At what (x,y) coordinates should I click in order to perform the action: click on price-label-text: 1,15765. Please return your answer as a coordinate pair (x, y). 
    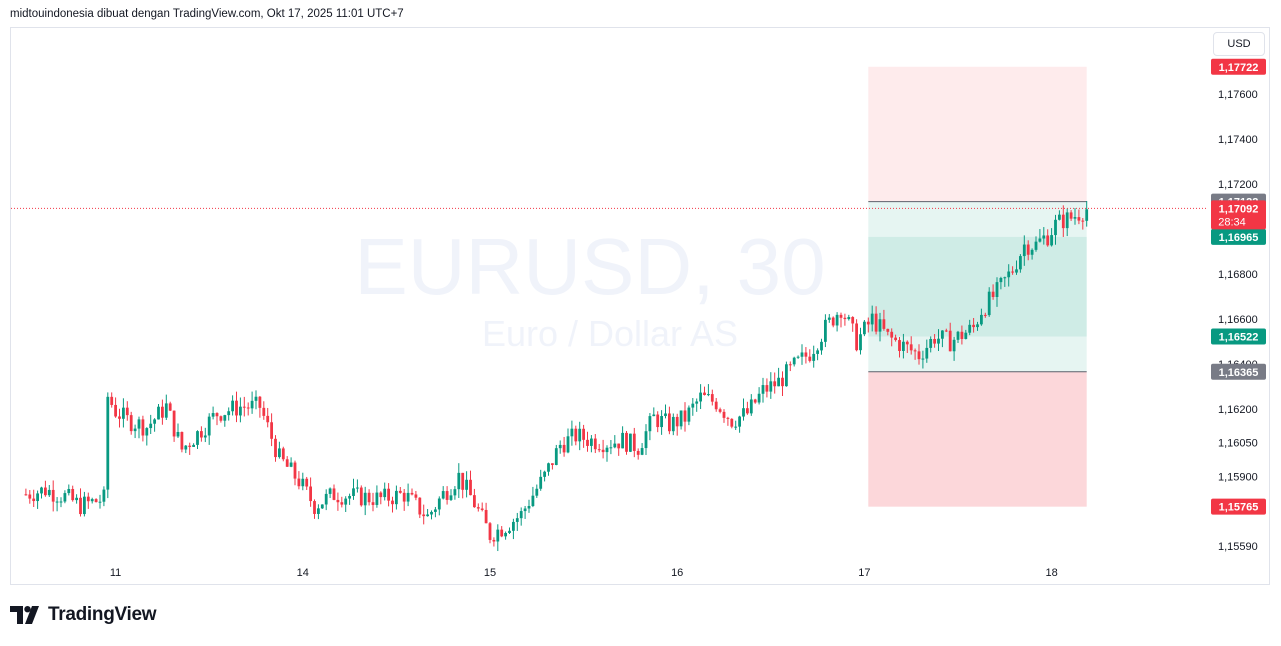
    Looking at the image, I should click on (1239, 508).